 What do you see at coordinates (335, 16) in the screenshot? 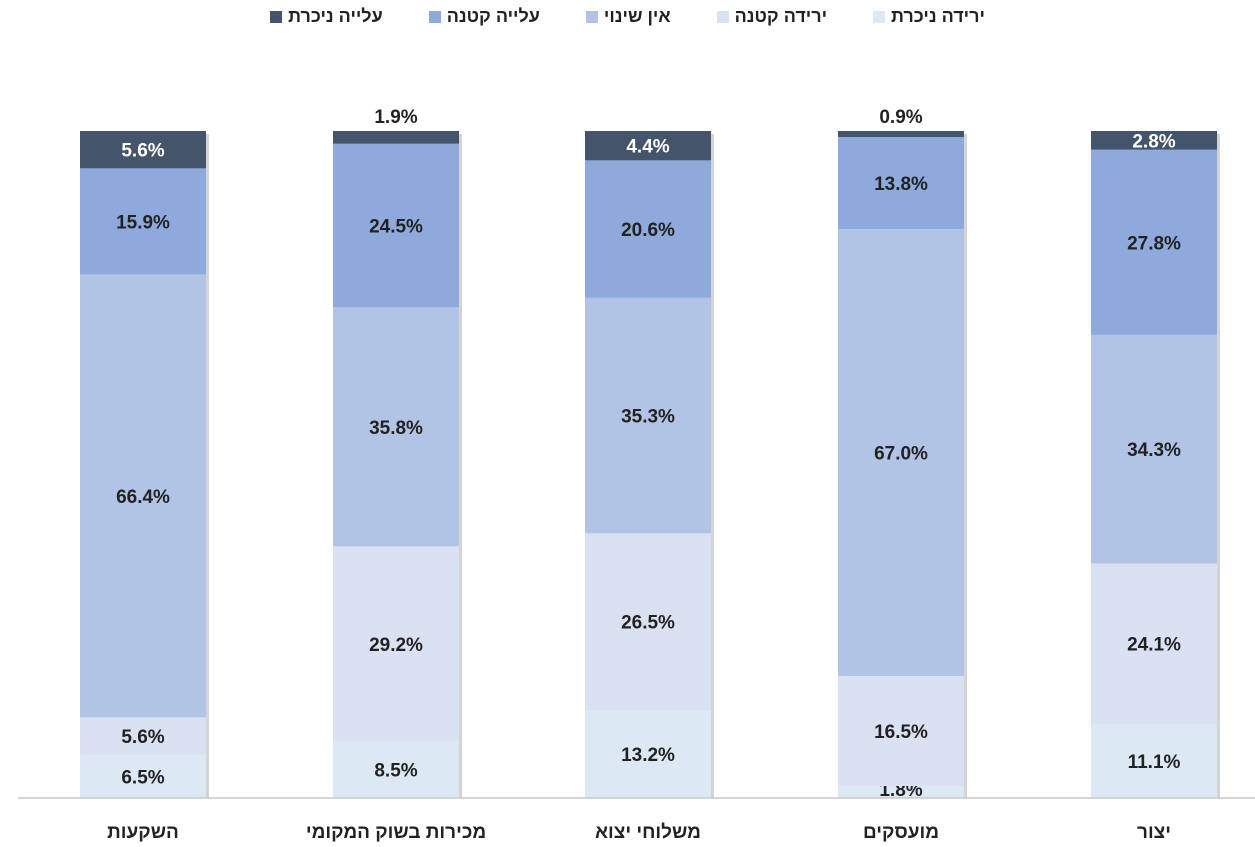
I see `legend-label: עלייה ניכרת` at bounding box center [335, 16].